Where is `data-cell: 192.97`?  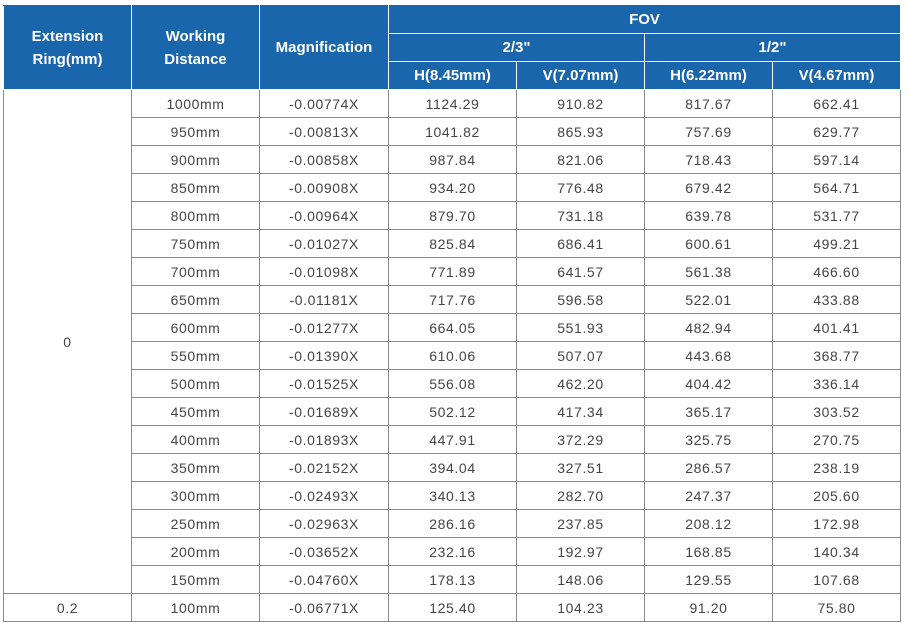 data-cell: 192.97 is located at coordinates (580, 551).